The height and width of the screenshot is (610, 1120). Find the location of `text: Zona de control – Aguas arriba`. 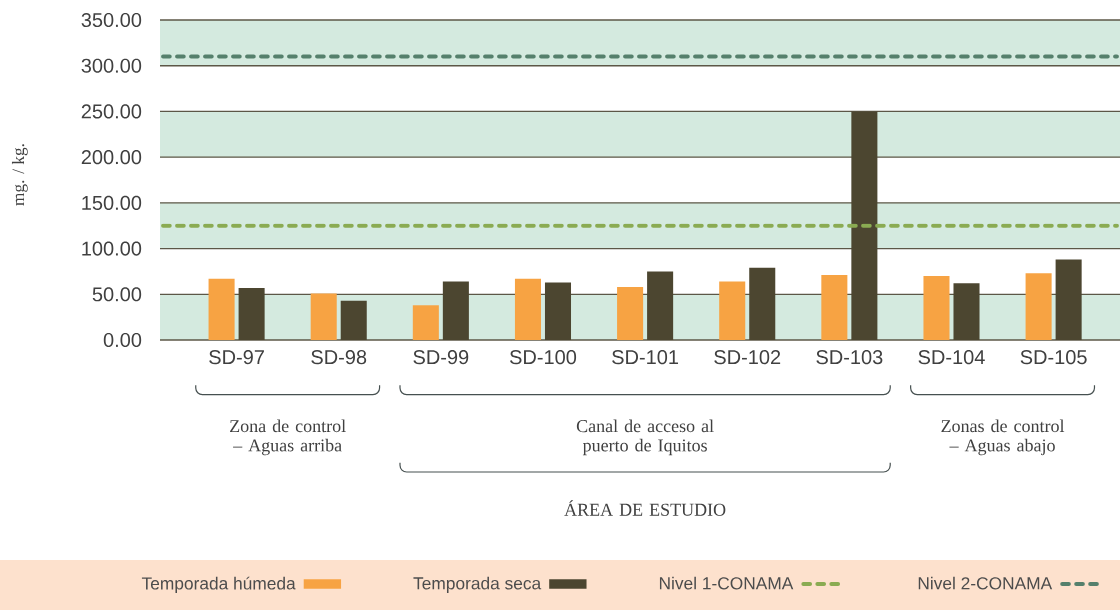

text: Zona de control – Aguas arriba is located at coordinates (288, 437).